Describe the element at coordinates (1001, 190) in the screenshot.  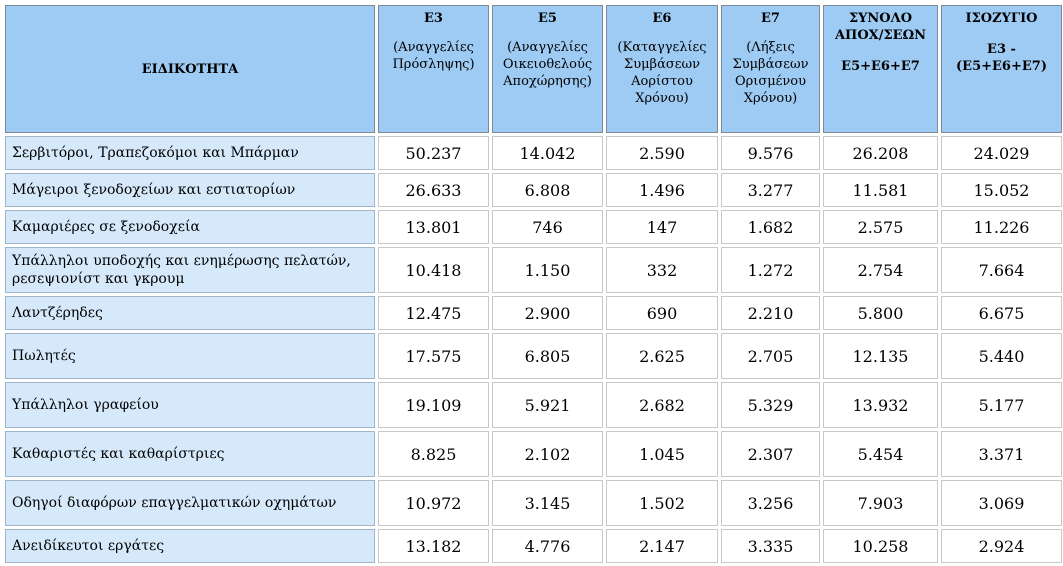
I see `cell-value: 15.052` at that location.